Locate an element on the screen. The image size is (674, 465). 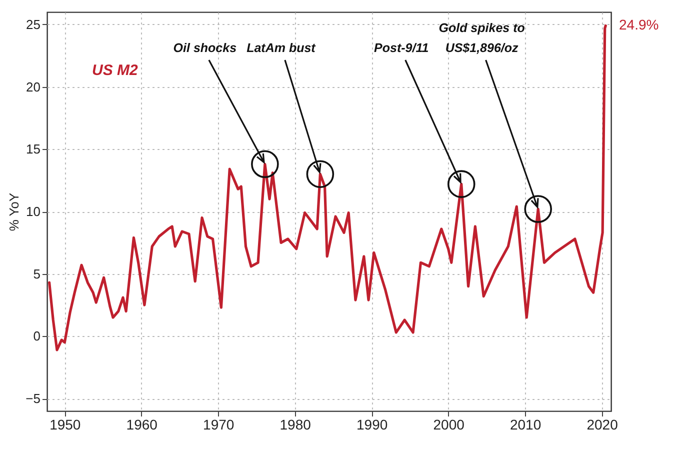
y-tick-label: −5 is located at coordinates (33, 398).